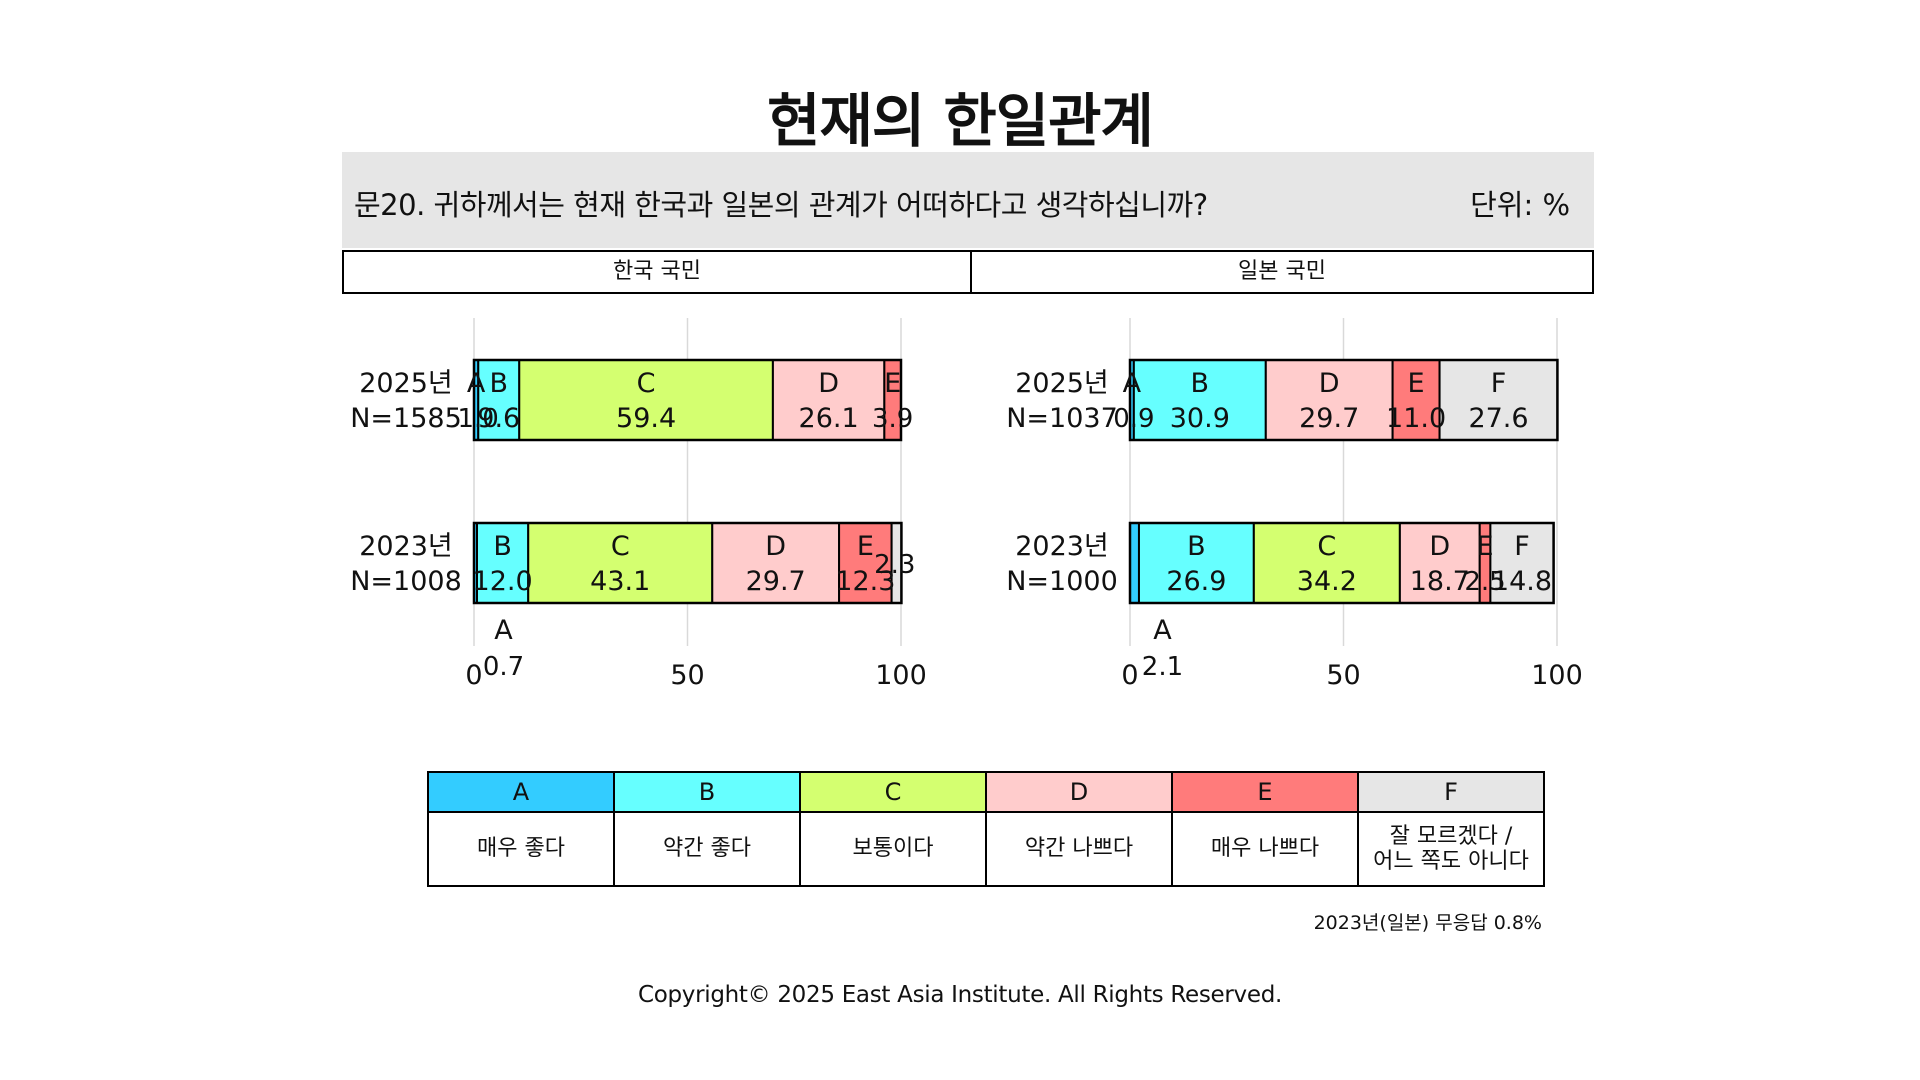 This screenshot has height=1080, width=1920. Describe the element at coordinates (1416, 418) in the screenshot. I see `seg-value-japan-2025-e: 11.0` at that location.